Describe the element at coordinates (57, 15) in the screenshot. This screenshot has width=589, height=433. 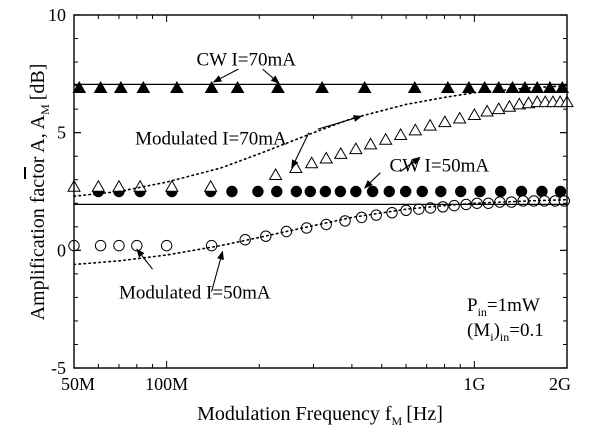
I see `y-tick-label: 10` at that location.